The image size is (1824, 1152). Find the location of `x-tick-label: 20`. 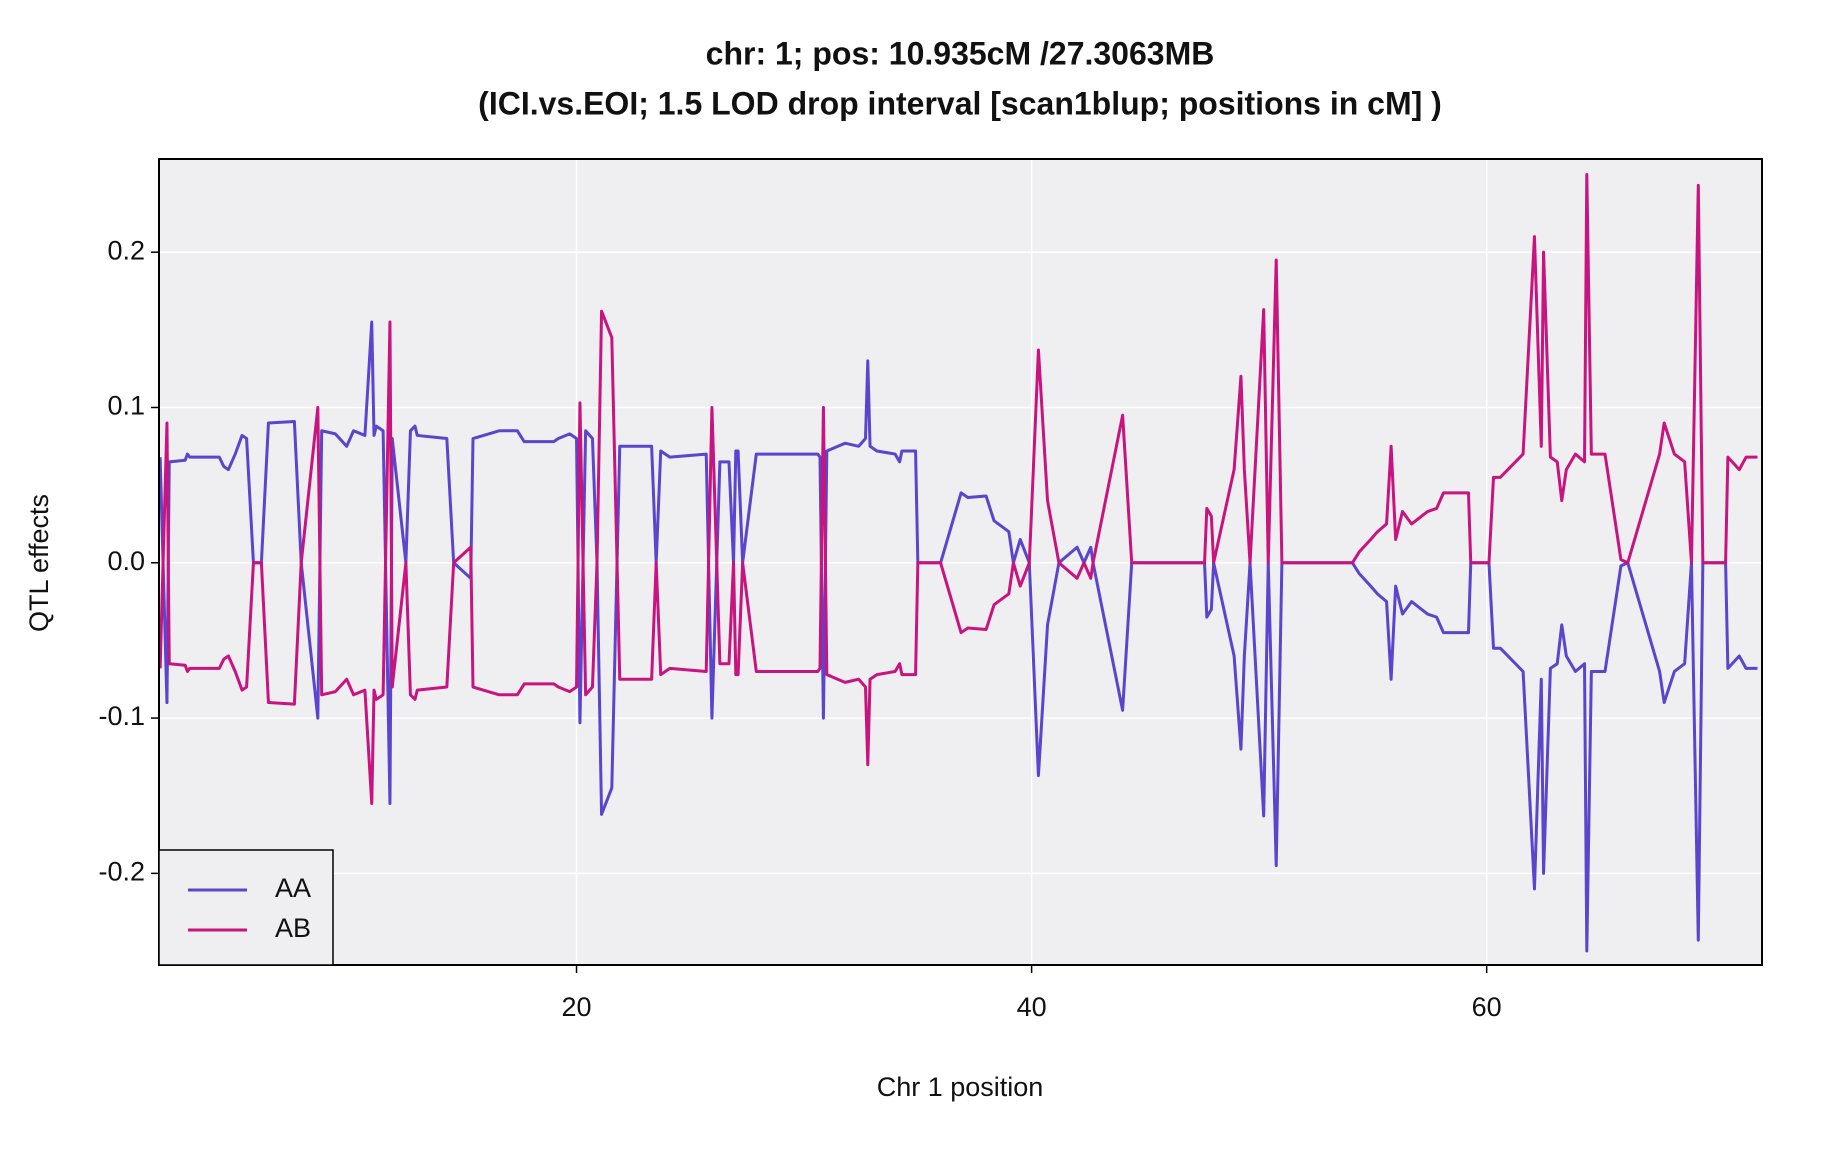

x-tick-label: 20 is located at coordinates (577, 1007).